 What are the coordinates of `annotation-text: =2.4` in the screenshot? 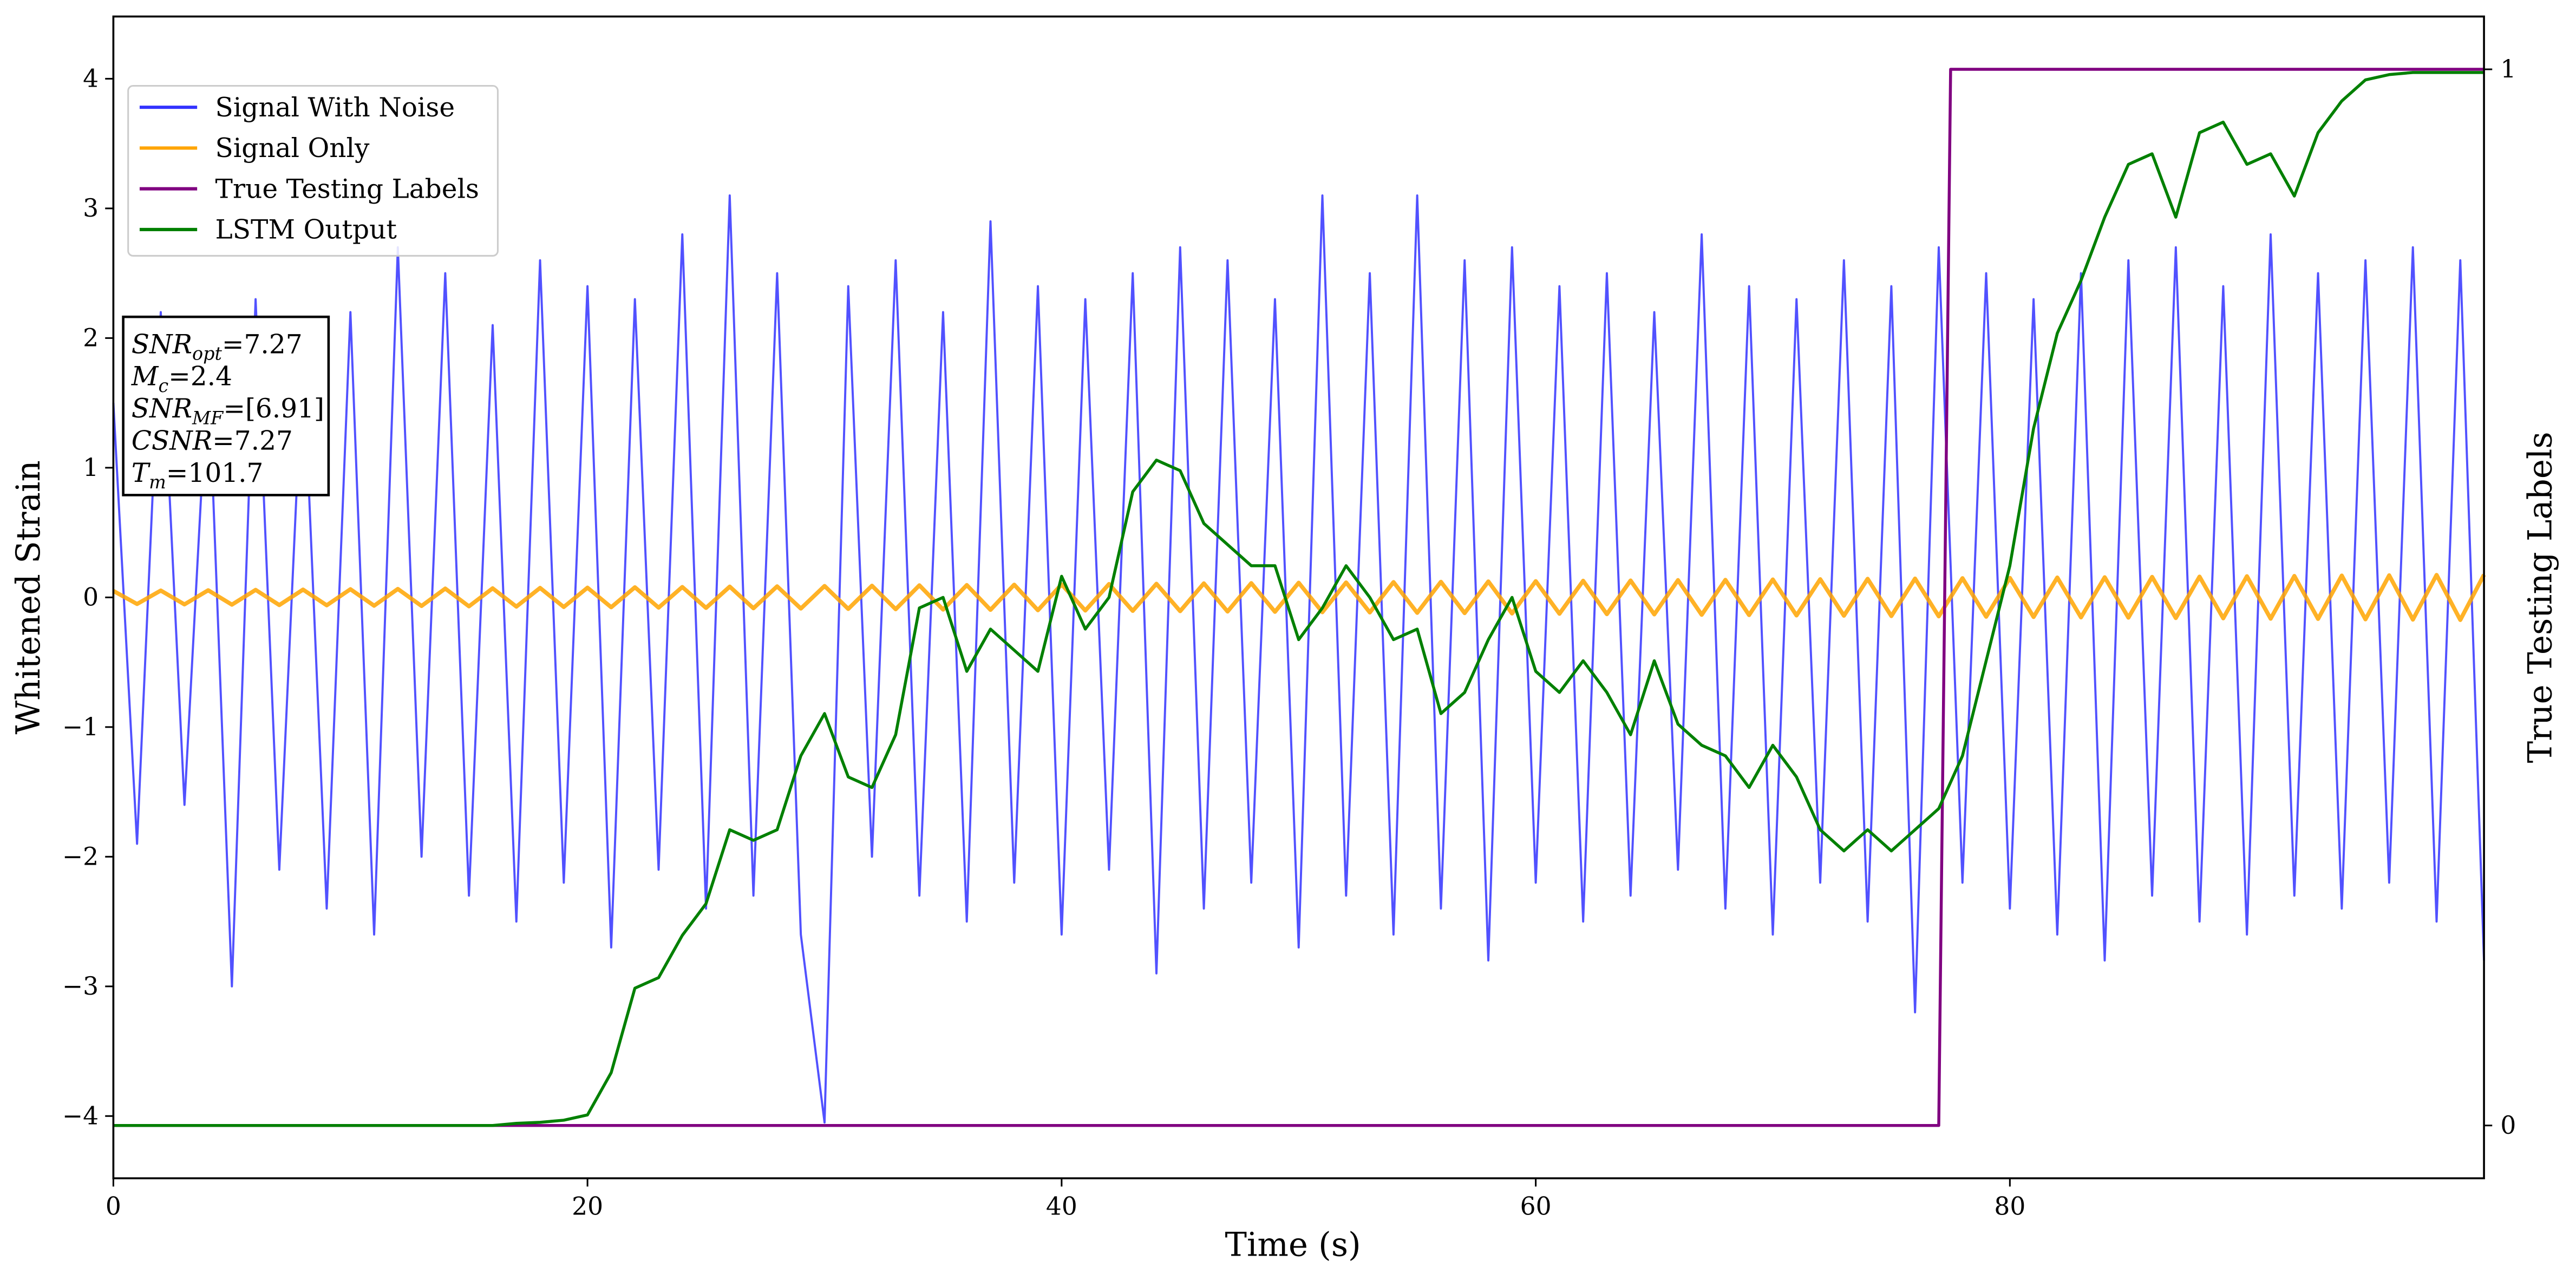 It's located at (200, 377).